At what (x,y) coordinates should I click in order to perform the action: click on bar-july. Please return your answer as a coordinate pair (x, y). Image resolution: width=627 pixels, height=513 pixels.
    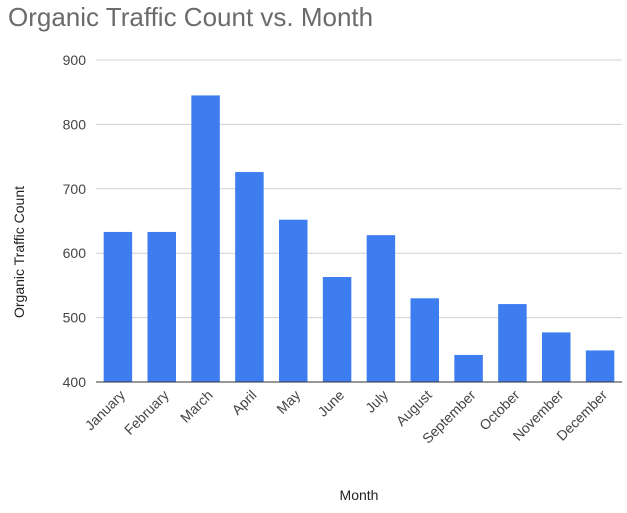
    Looking at the image, I should click on (381, 308).